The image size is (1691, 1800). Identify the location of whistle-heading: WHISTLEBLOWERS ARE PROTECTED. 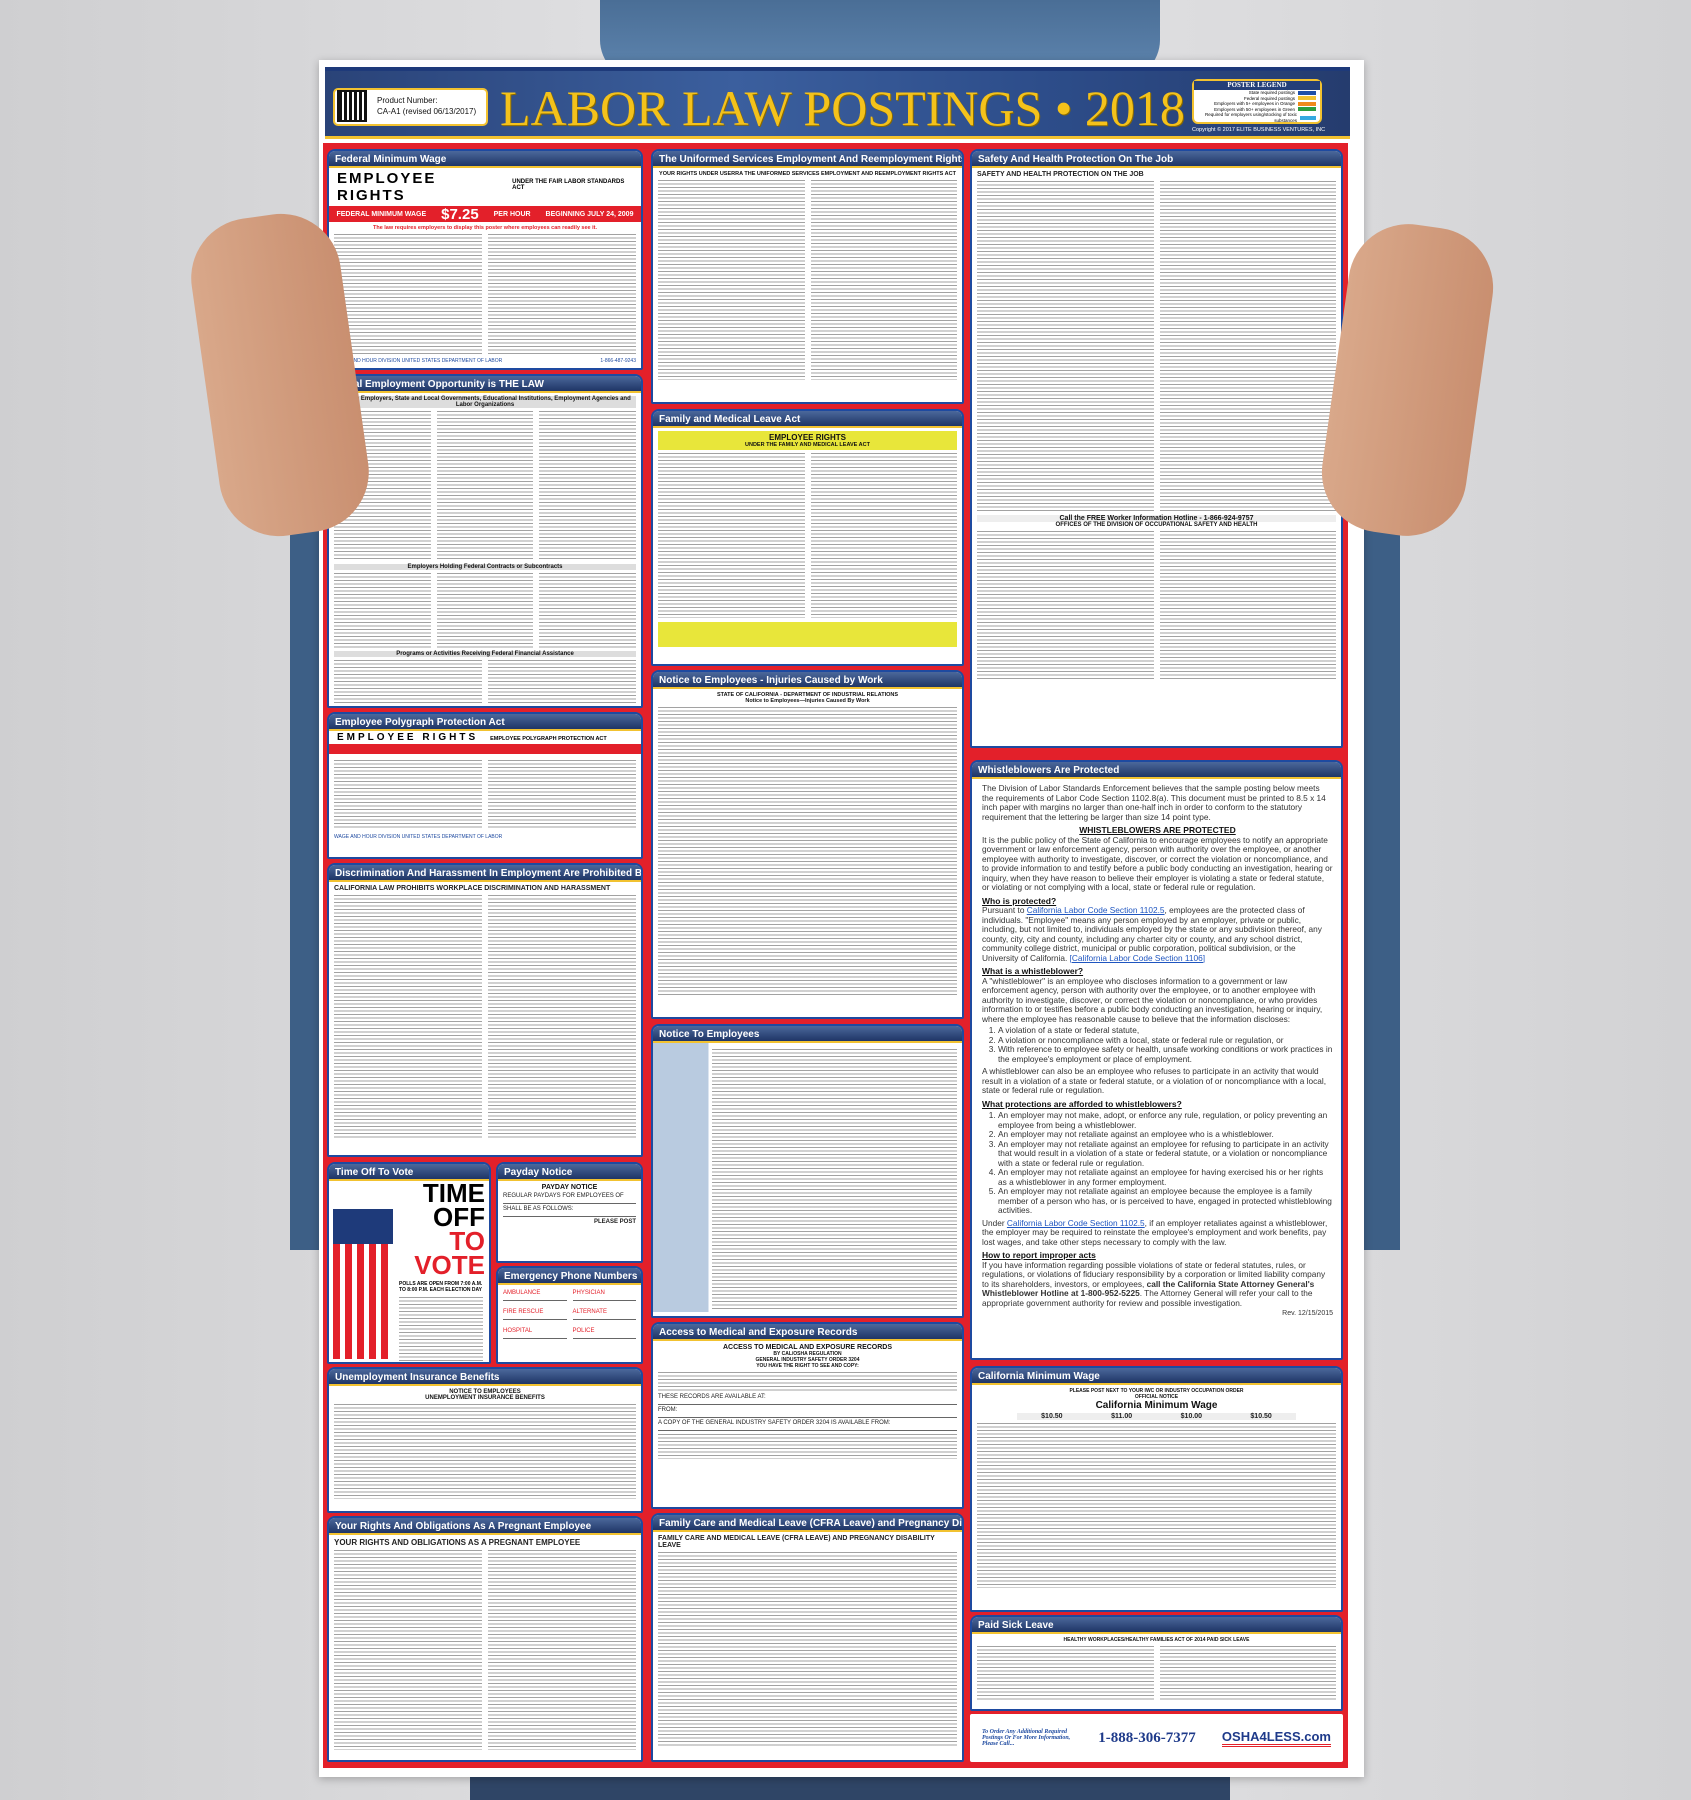
(1157, 830).